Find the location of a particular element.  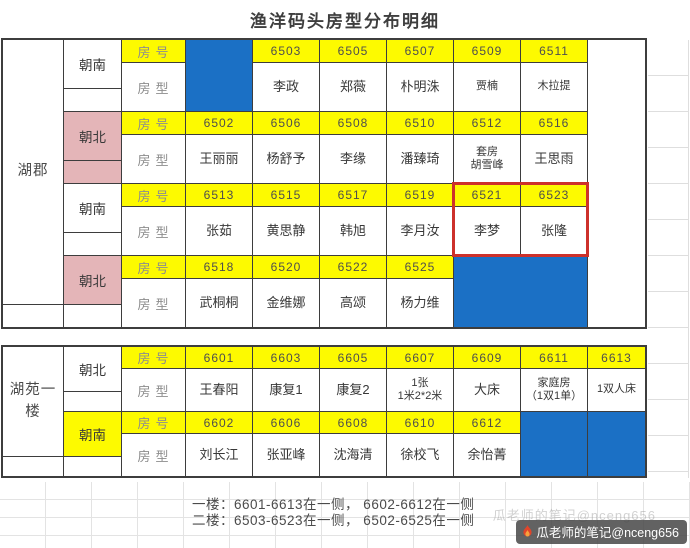

room-number-cell: 6502 is located at coordinates (219, 123).